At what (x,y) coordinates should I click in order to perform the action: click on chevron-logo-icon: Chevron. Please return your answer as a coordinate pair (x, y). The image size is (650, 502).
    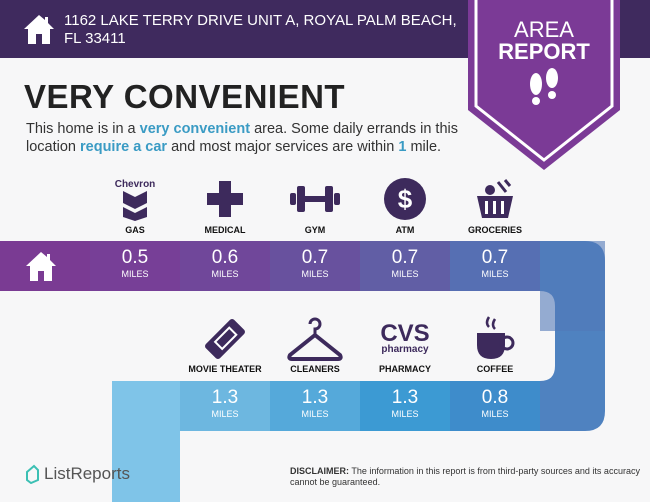
    Looking at the image, I should click on (135, 199).